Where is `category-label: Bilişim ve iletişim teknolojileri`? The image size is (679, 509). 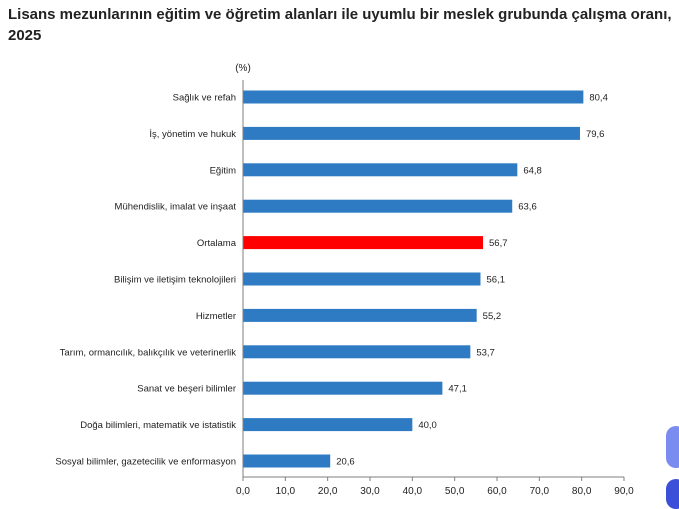
category-label: Bilişim ve iletişim teknolojileri is located at coordinates (175, 280).